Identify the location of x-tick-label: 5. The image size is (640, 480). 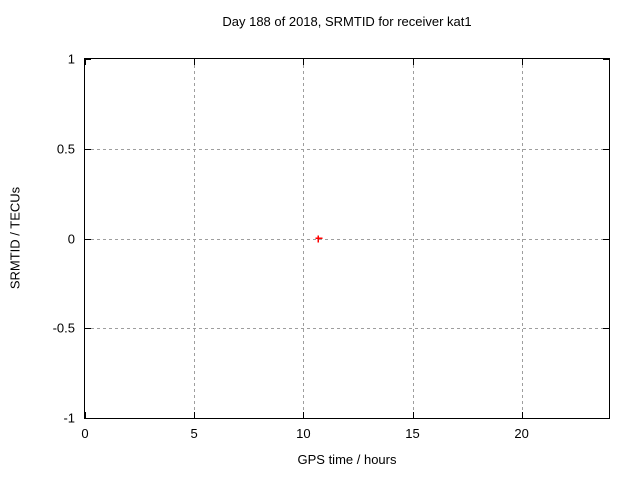
(194, 433).